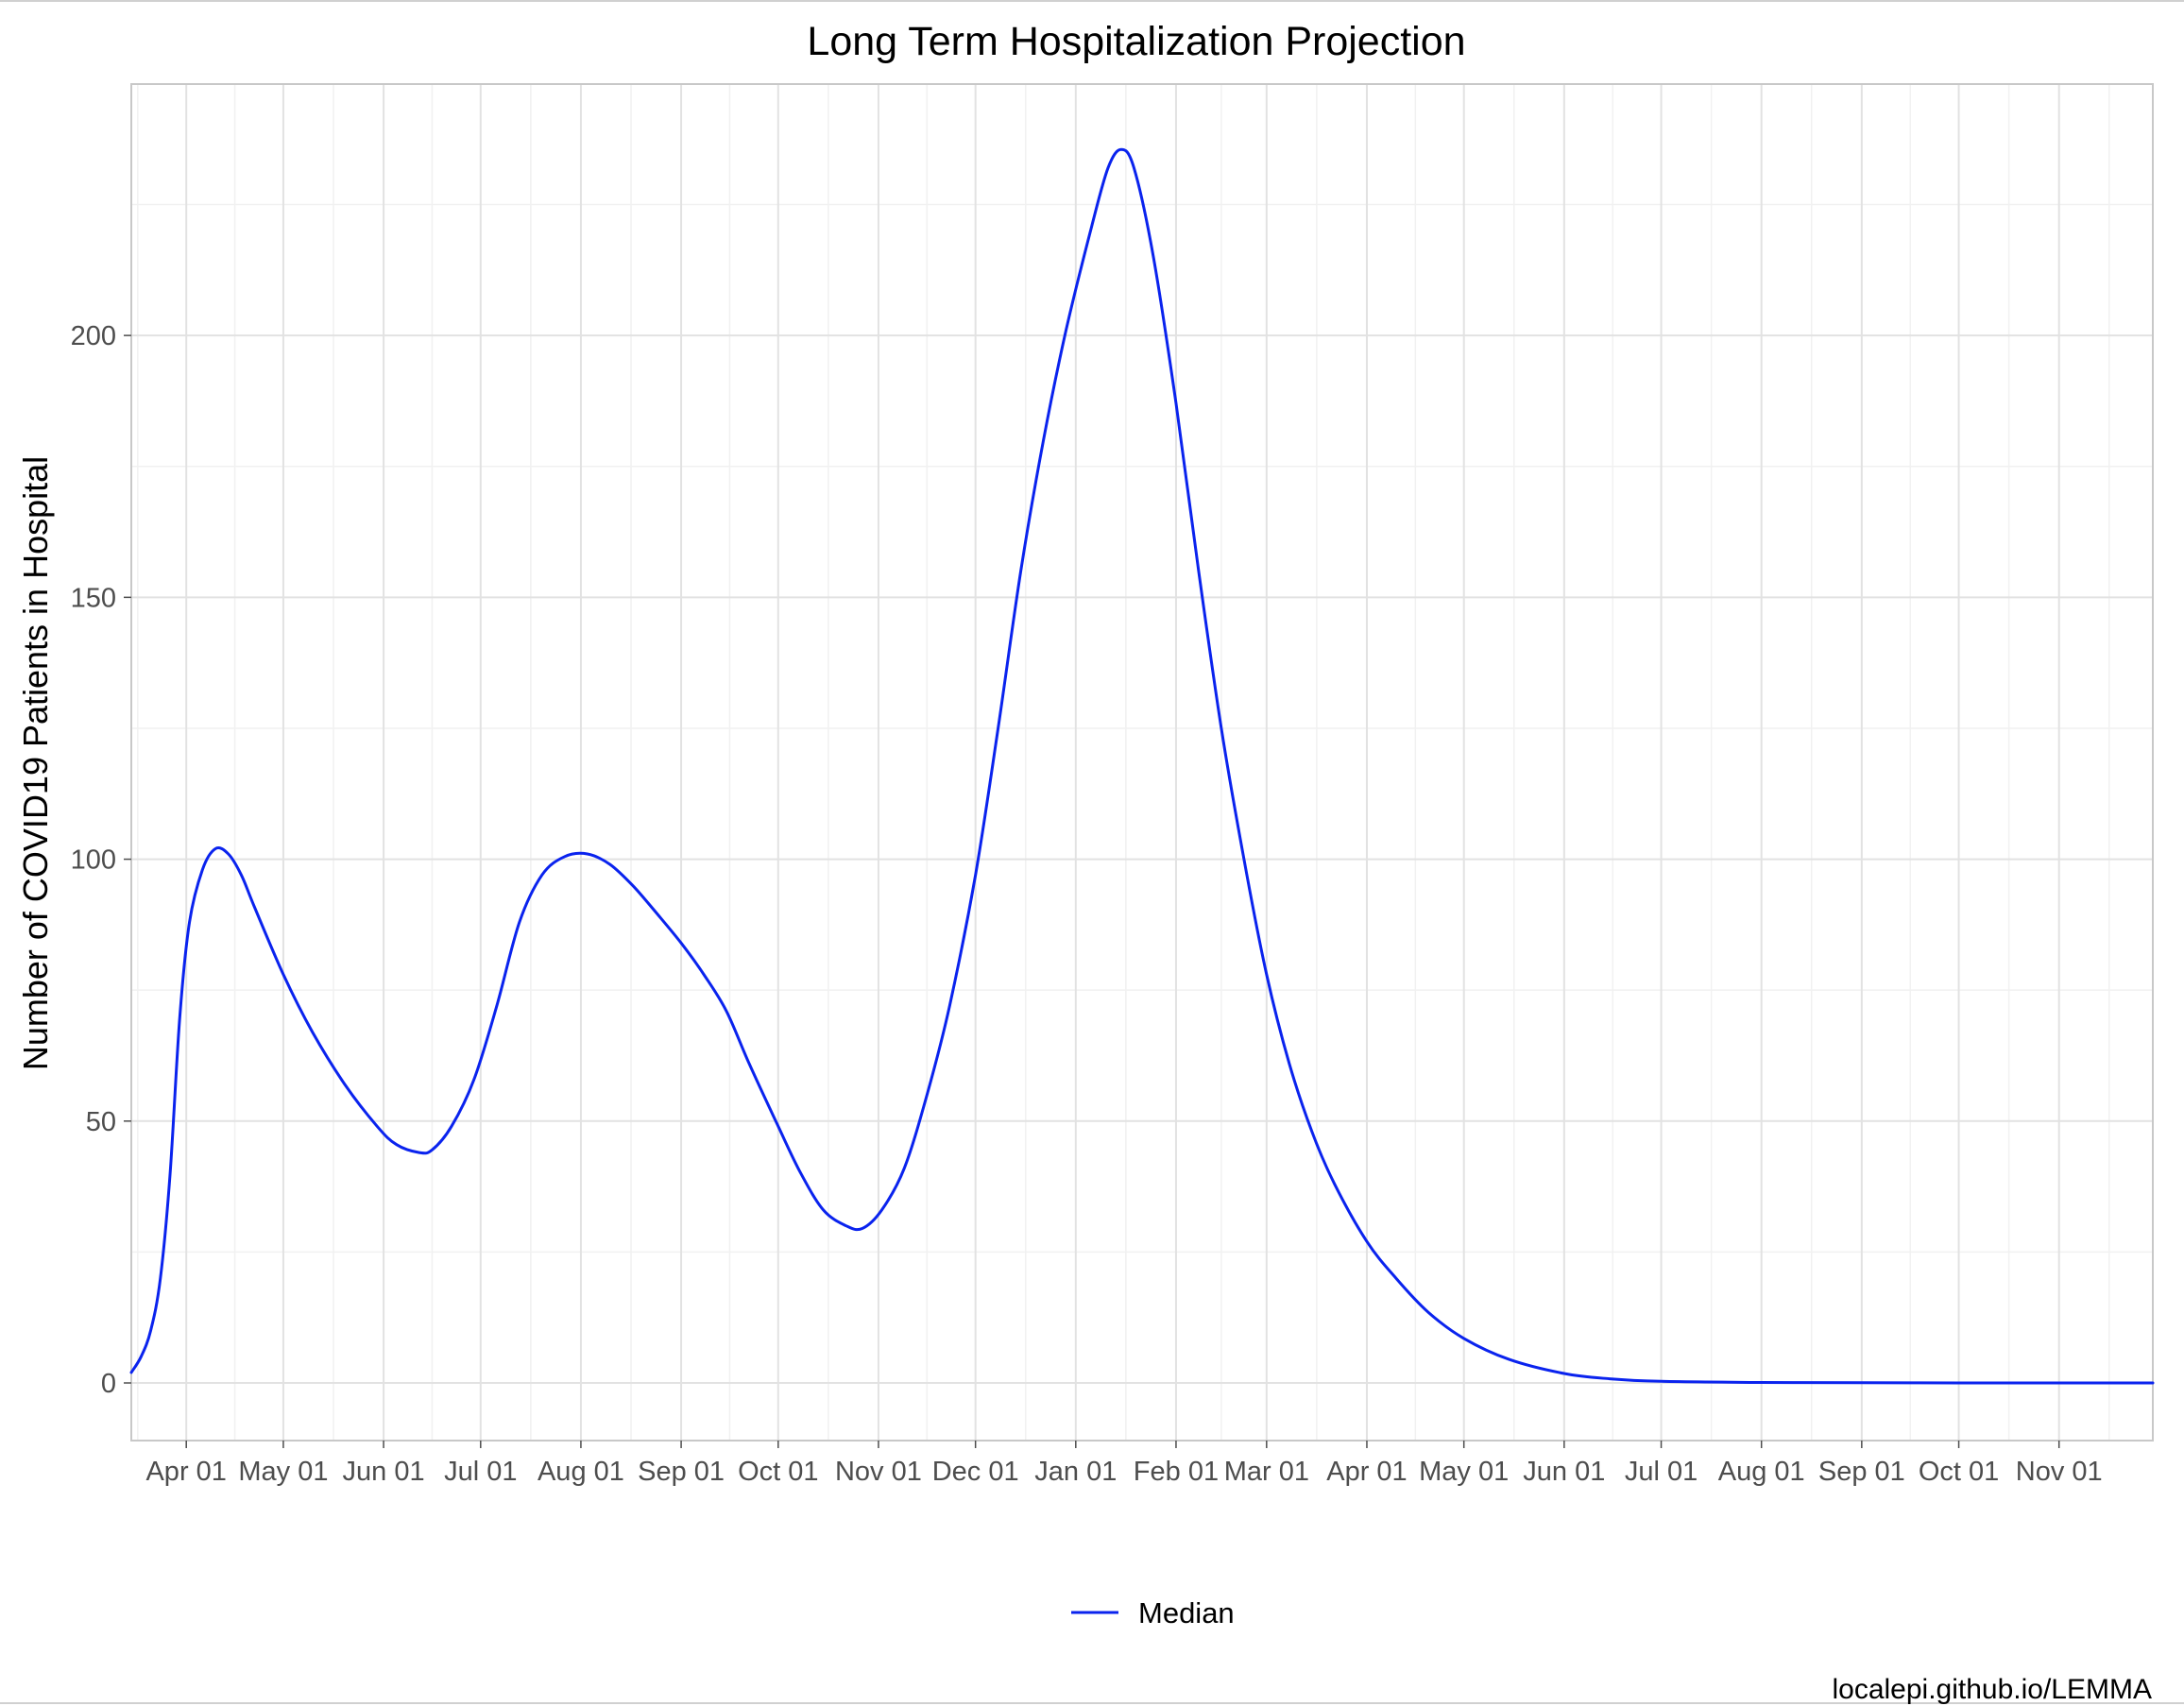 The height and width of the screenshot is (1706, 2184). I want to click on legend: Median, so click(1153, 1612).